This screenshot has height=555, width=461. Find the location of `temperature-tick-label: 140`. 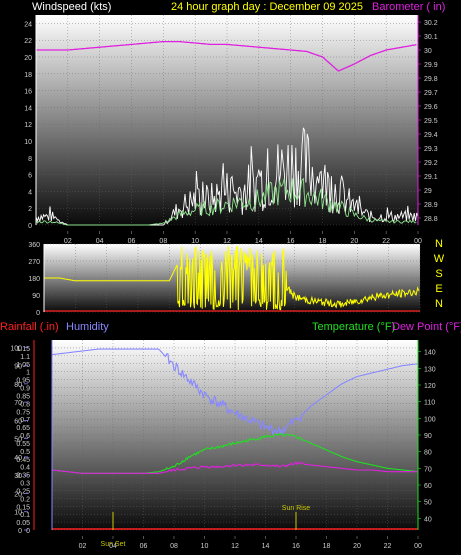

temperature-tick-label: 140 is located at coordinates (430, 353).